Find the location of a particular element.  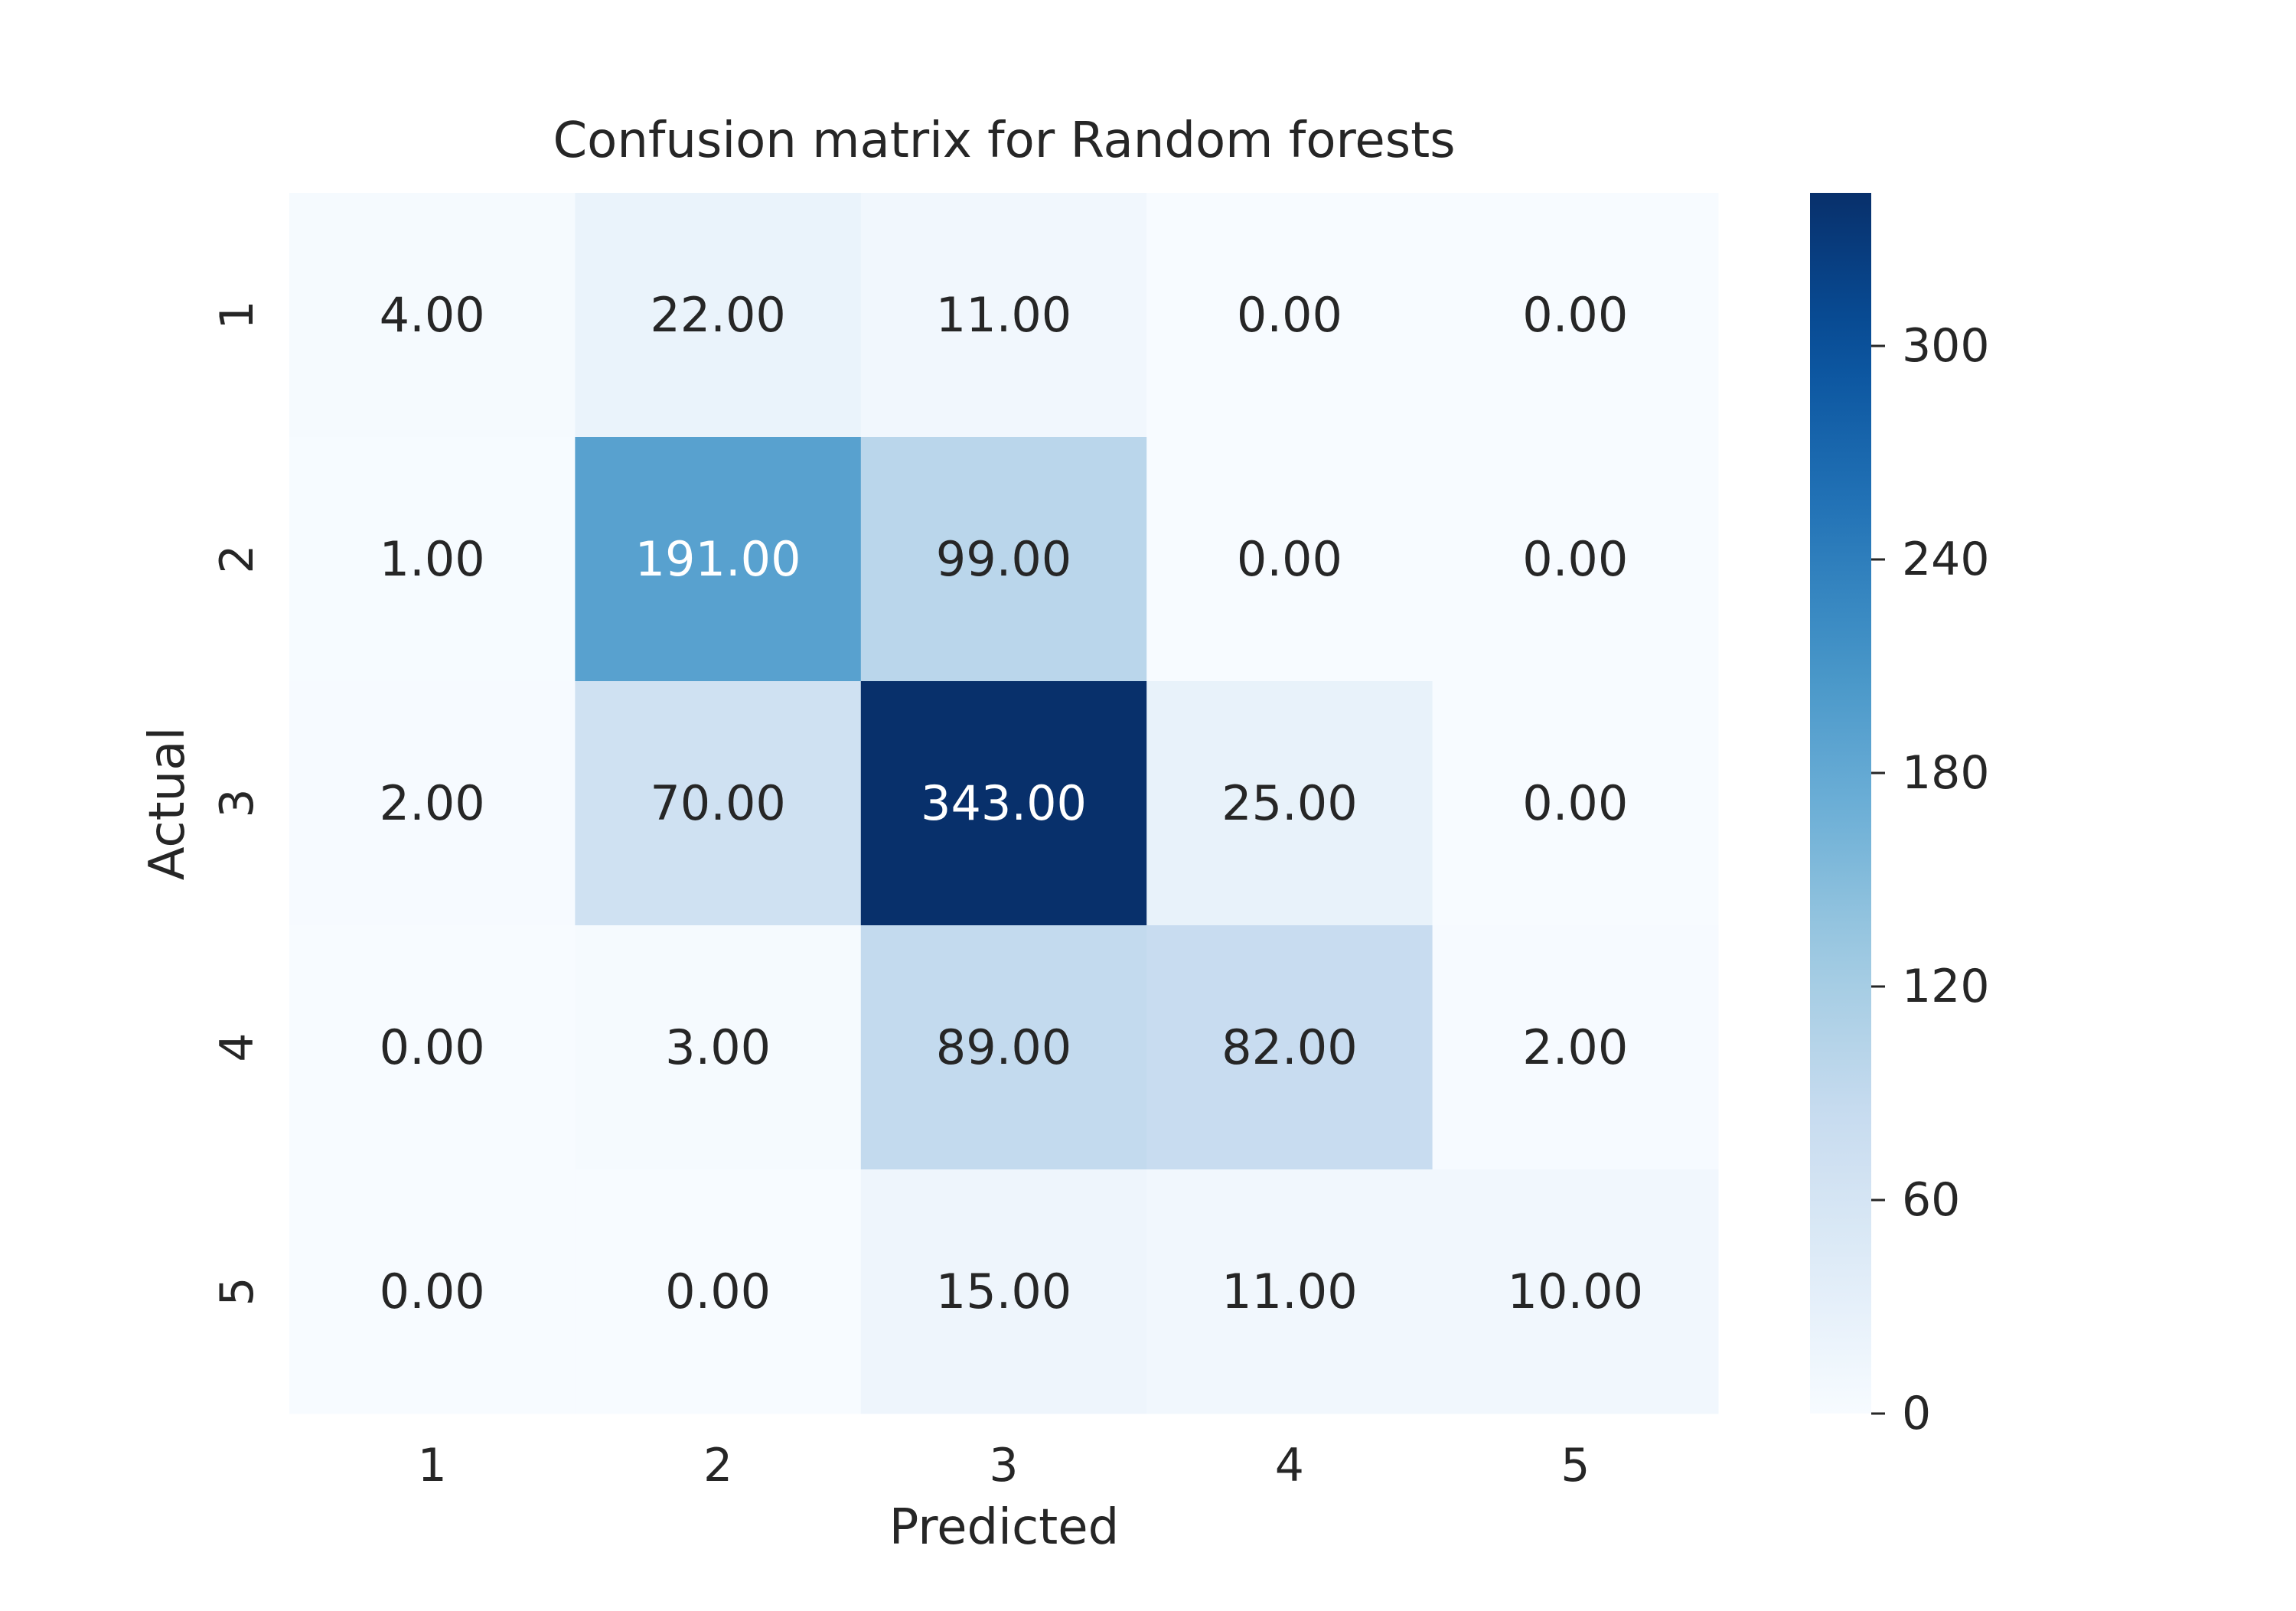

heatmap-cell-r2-c2 is located at coordinates (718, 559).